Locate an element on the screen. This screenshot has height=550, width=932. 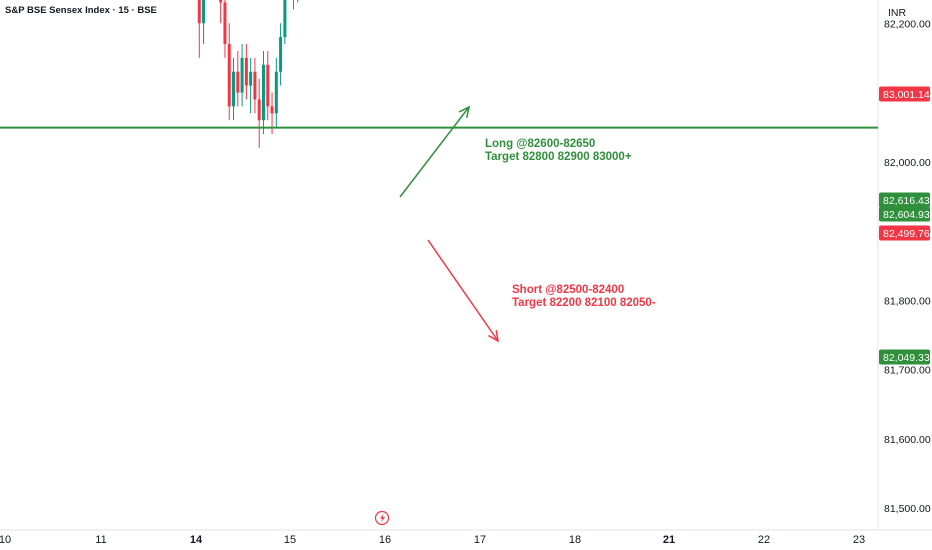
price-badge-label: 82,604.93 is located at coordinates (906, 215).